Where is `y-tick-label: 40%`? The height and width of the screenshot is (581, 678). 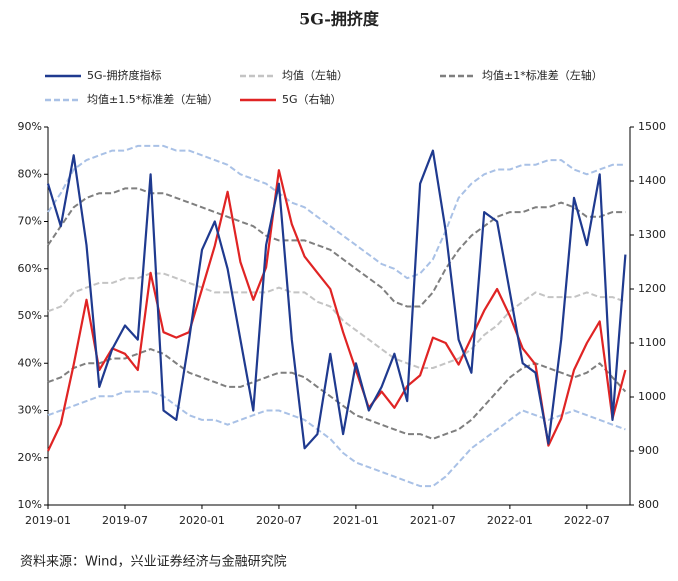
y-tick-label: 40% is located at coordinates (30, 362).